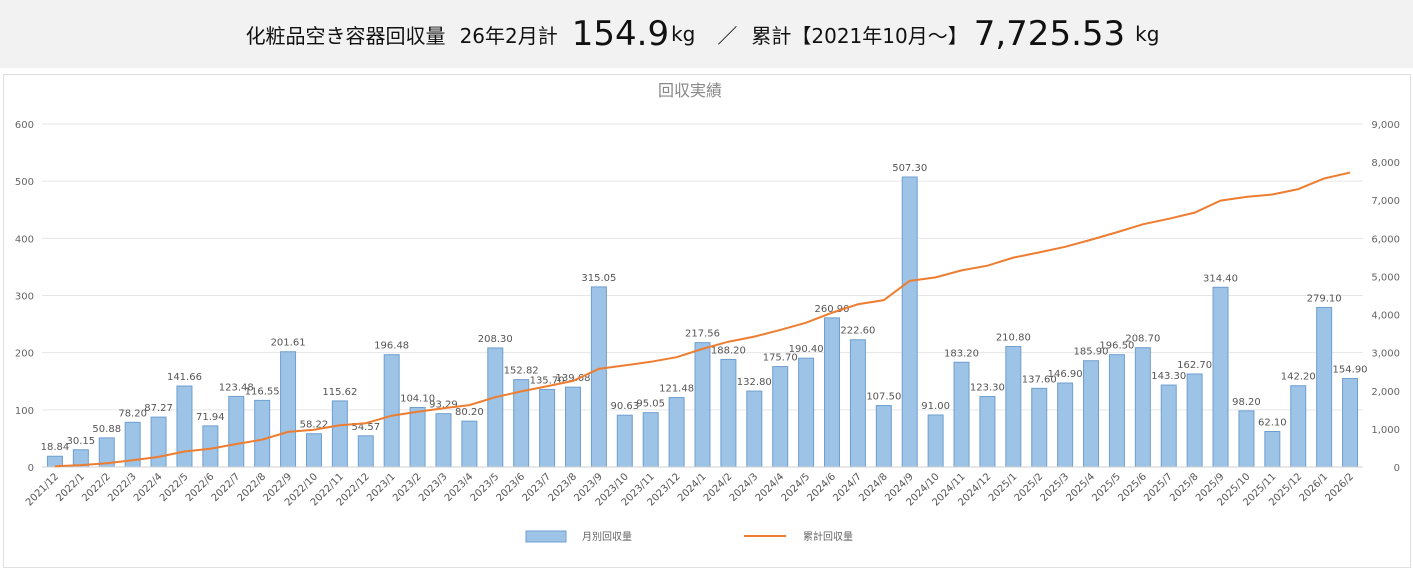 The width and height of the screenshot is (1413, 570). I want to click on header-total-label: 累計【2021年10月～】, so click(859, 35).